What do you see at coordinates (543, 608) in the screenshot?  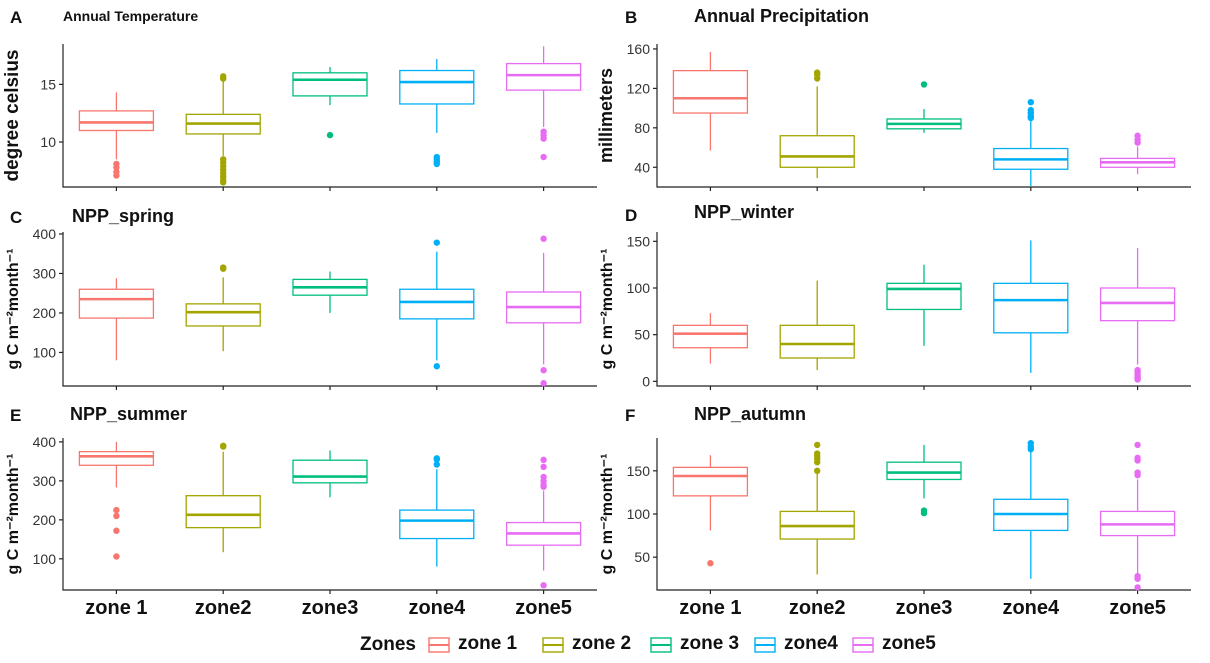 I see `x-tick-label: zone5` at bounding box center [543, 608].